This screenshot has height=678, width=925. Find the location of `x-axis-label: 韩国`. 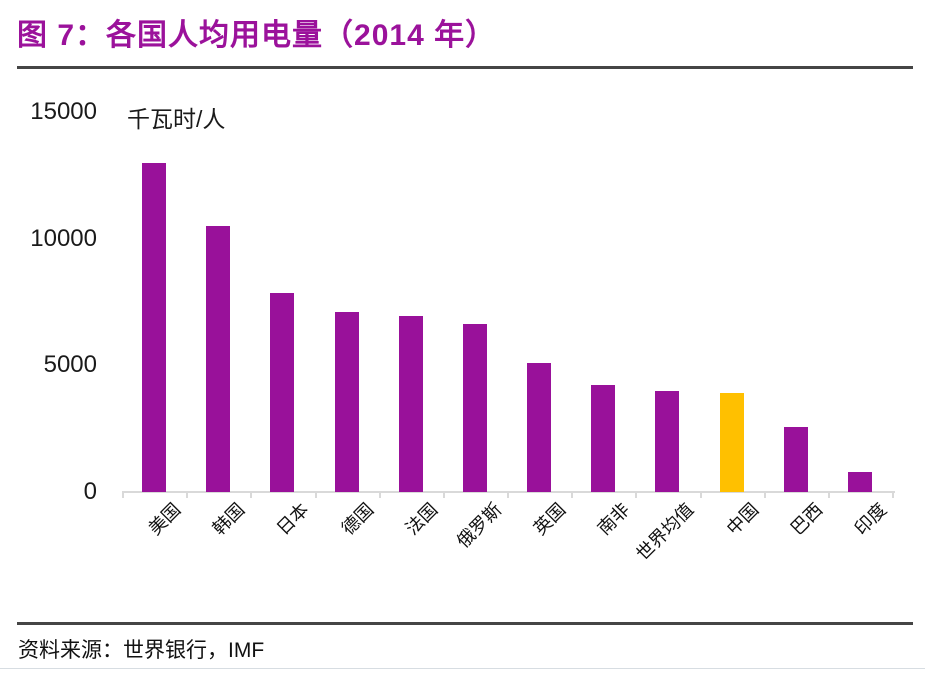

x-axis-label: 韩国 is located at coordinates (229, 519).